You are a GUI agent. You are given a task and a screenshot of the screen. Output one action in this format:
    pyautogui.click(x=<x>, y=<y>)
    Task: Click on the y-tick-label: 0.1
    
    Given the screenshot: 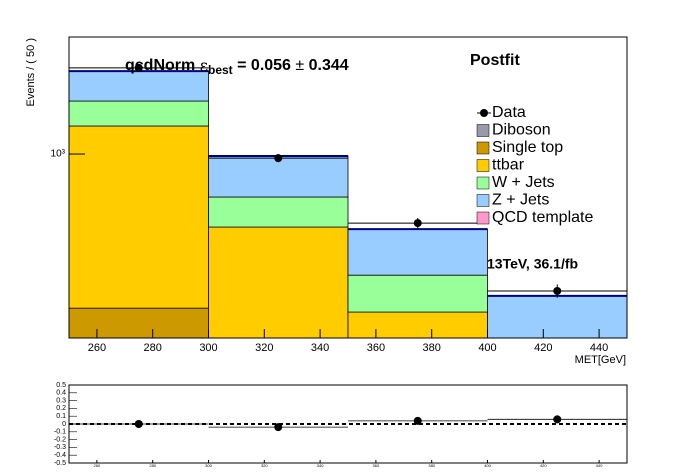 What is the action you would take?
    pyautogui.click(x=61, y=416)
    